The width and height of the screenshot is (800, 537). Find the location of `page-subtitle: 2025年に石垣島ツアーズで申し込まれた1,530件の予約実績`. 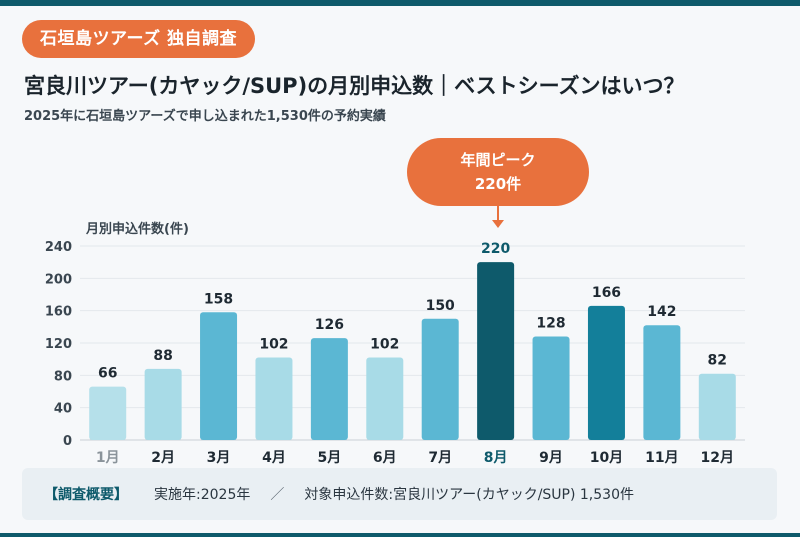

page-subtitle: 2025年に石垣島ツアーズで申し込まれた1,530件の予約実績 is located at coordinates (205, 116).